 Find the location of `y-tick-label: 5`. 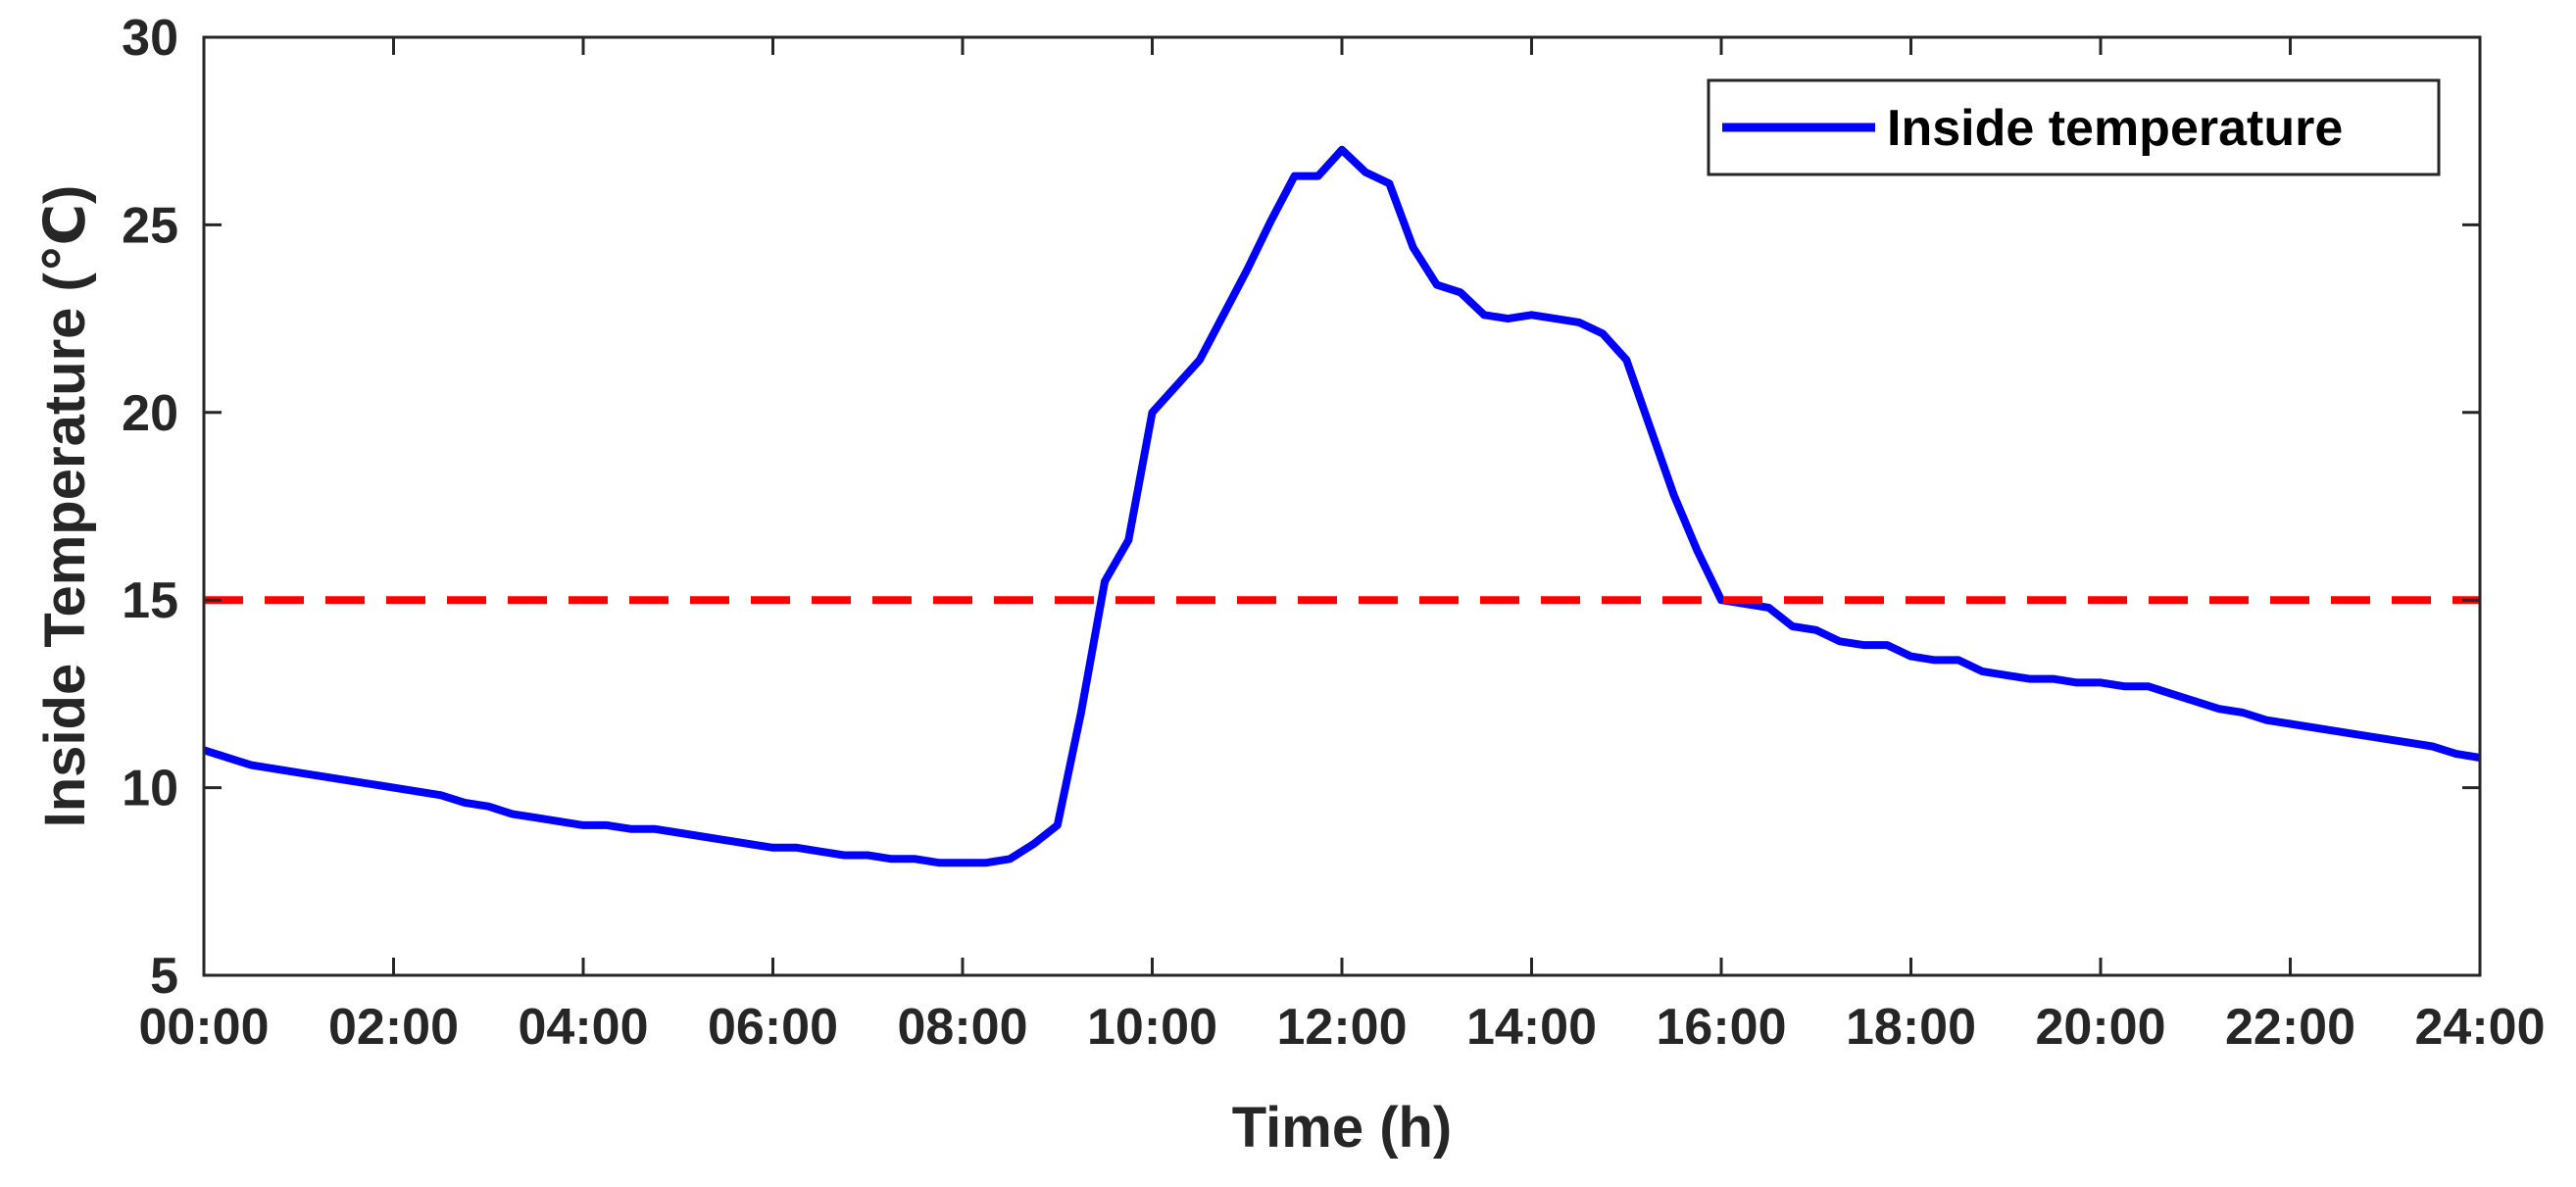

y-tick-label: 5 is located at coordinates (164, 976).